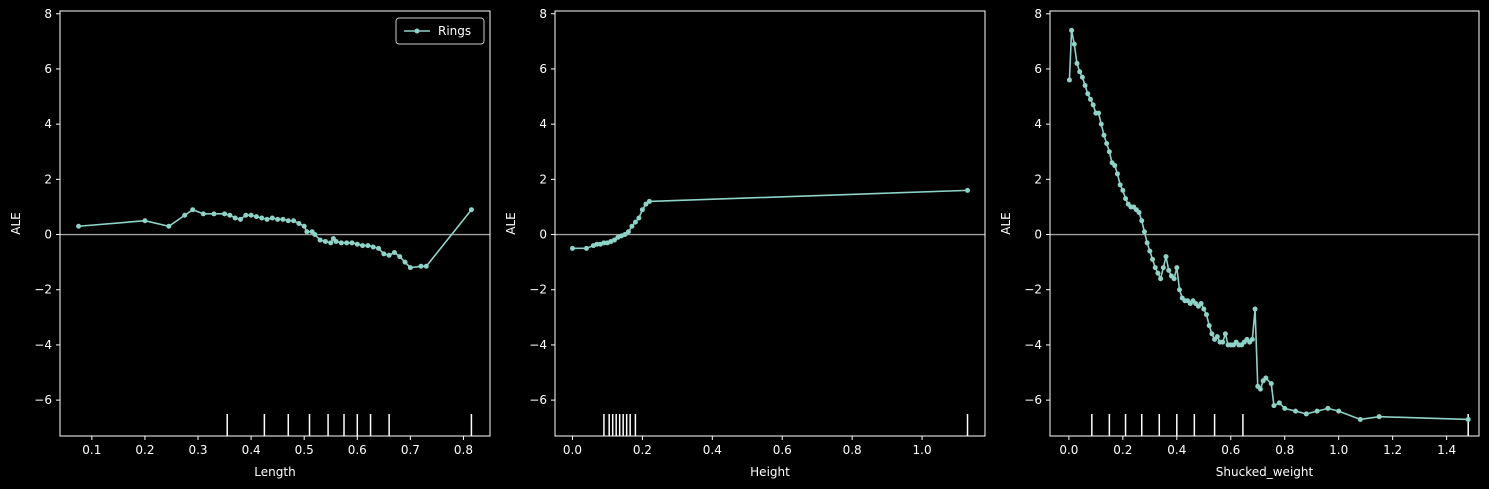 This screenshot has width=1489, height=489. Describe the element at coordinates (43, 345) in the screenshot. I see `y-tick-label: −4` at that location.